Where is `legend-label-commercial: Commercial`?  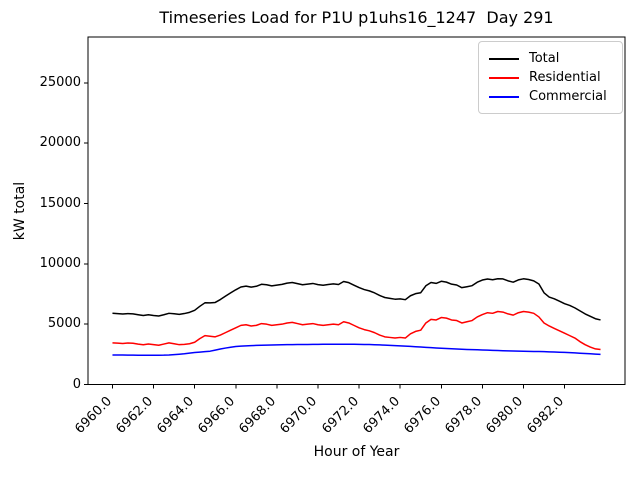
legend-label-commercial: Commercial is located at coordinates (568, 96).